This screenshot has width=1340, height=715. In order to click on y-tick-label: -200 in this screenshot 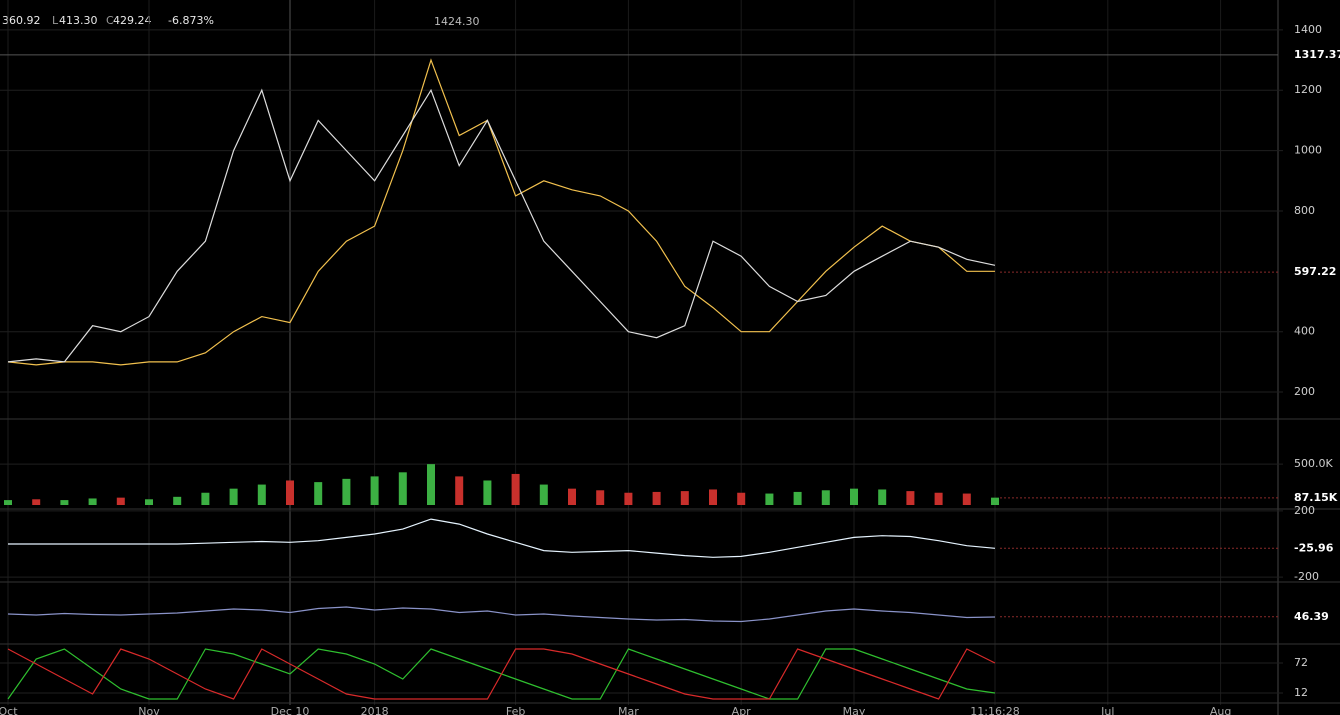, I will do `click(1306, 576)`.